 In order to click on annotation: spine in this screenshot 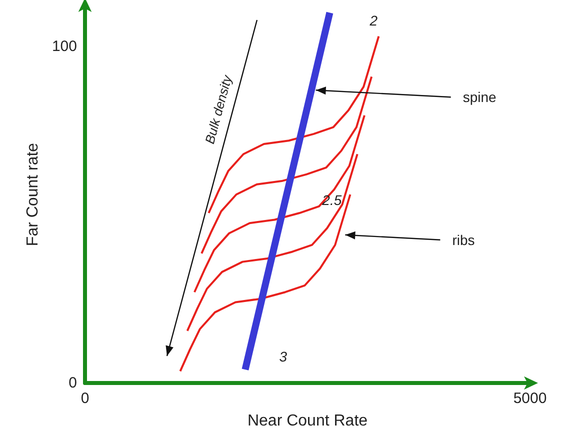, I will do `click(479, 97)`.